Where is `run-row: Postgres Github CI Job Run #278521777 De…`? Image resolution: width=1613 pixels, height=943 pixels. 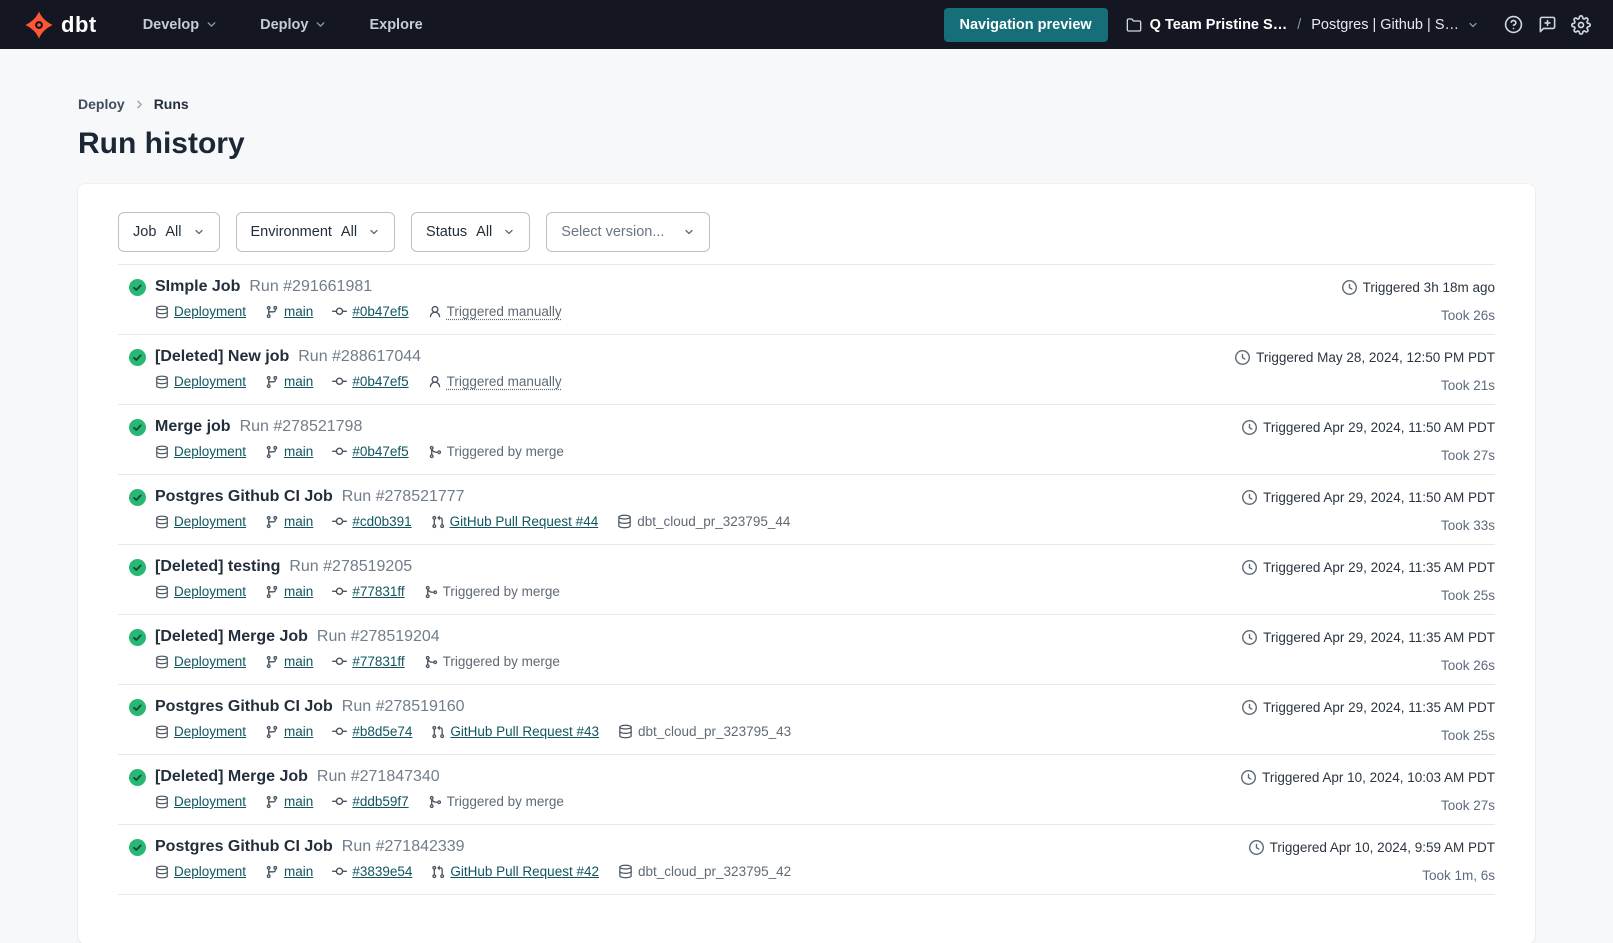
run-row: Postgres Github CI Job Run #278521777 De… is located at coordinates (806, 510).